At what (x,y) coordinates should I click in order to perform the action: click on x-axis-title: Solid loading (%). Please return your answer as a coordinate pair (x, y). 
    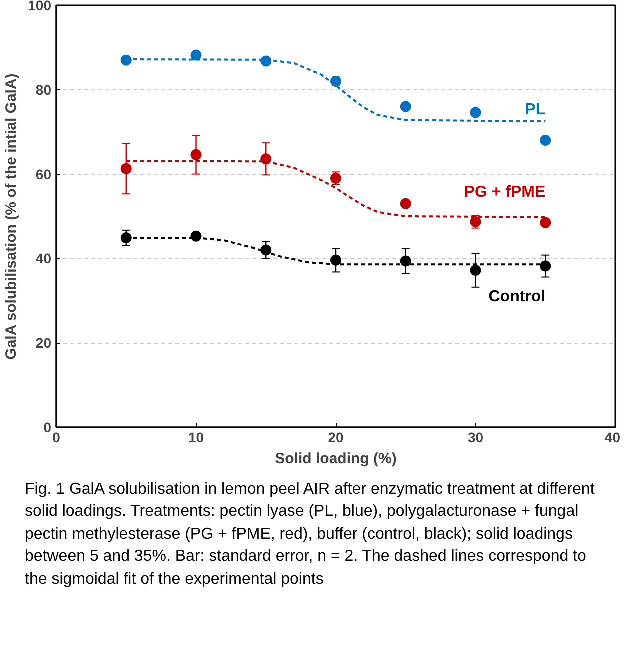
    Looking at the image, I should click on (336, 459).